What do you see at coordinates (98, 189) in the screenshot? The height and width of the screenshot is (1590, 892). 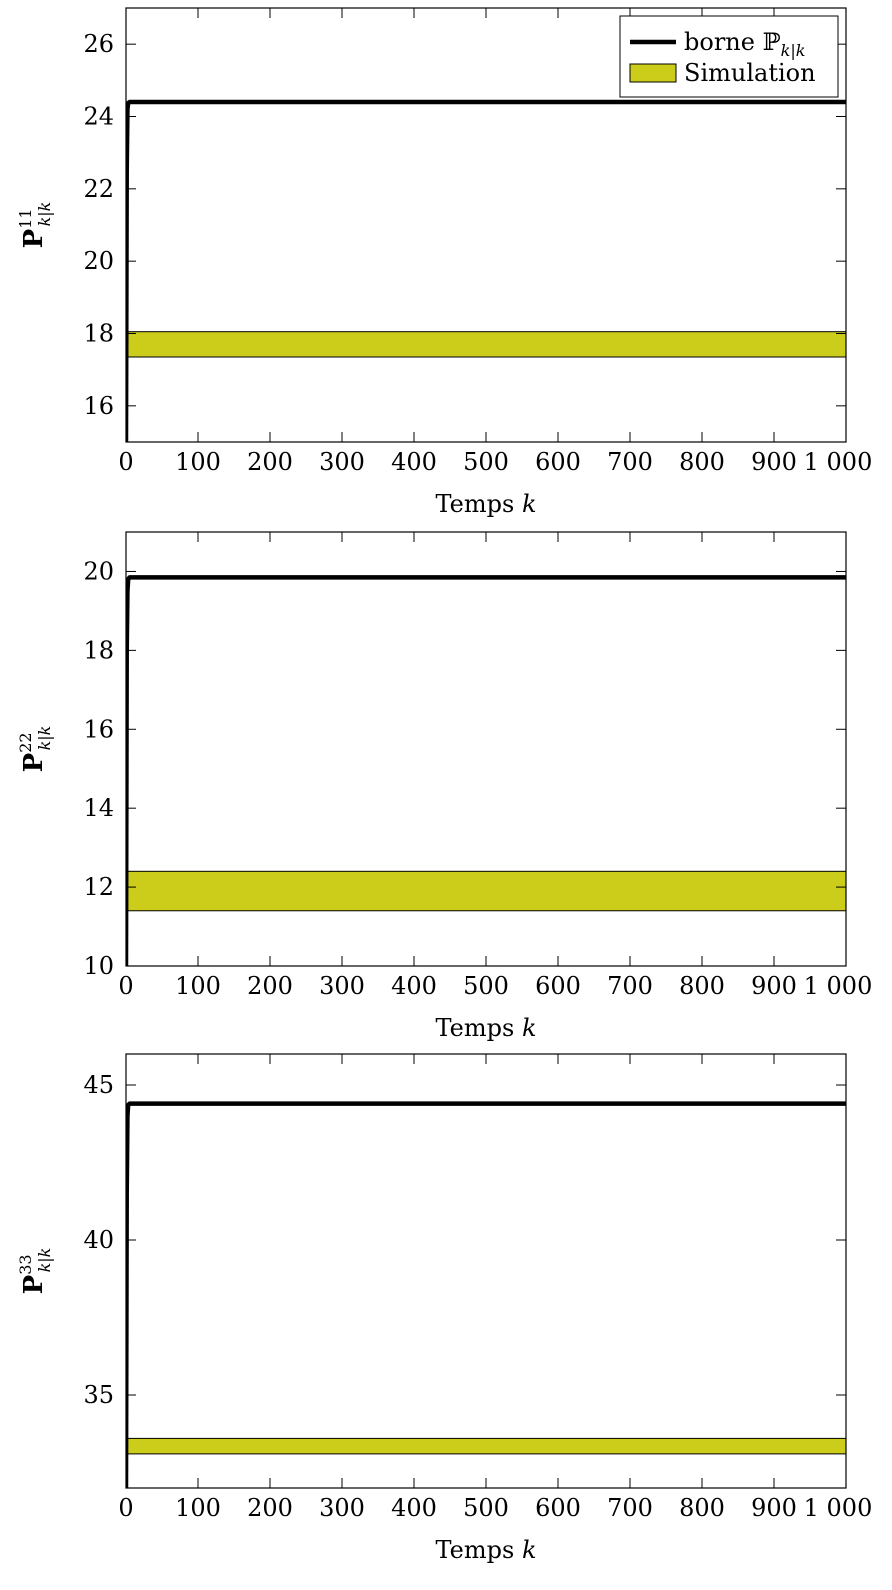 I see `y-tick-label: 22` at bounding box center [98, 189].